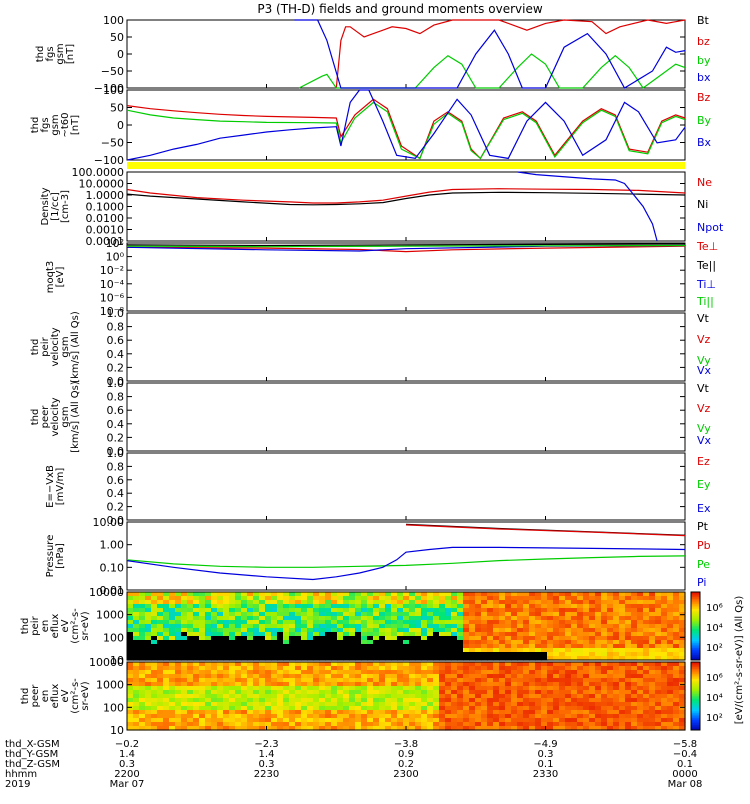 This screenshot has height=804, width=750. Describe the element at coordinates (85, 625) in the screenshot. I see `y-axis-label: sr-eV)` at that location.